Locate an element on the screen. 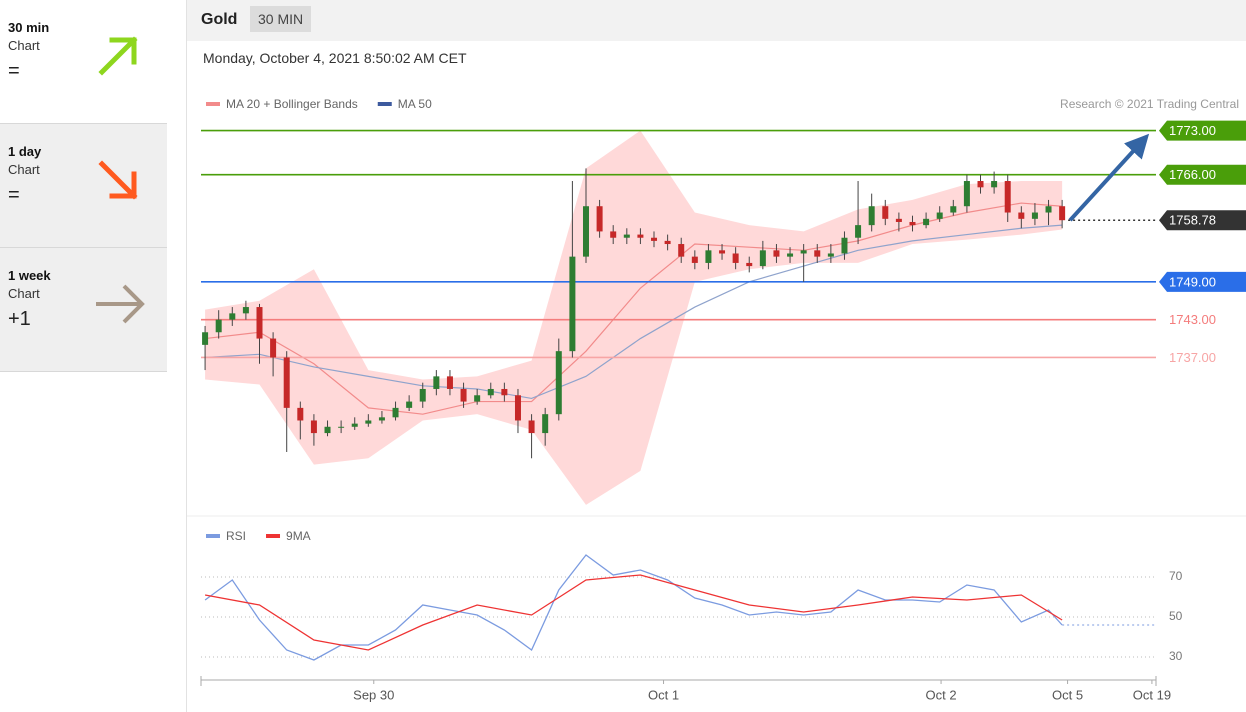 This screenshot has width=1246, height=712. trend-up-icon is located at coordinates (118, 56).